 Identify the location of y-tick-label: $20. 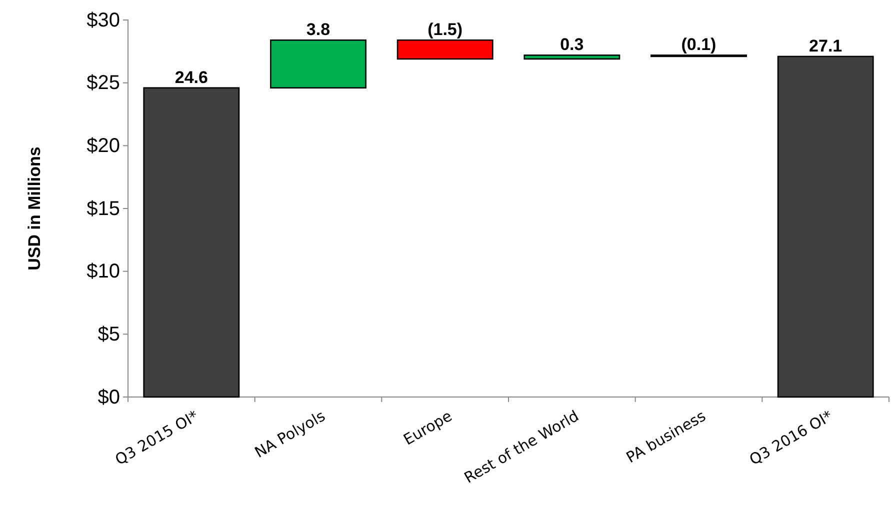
(103, 146).